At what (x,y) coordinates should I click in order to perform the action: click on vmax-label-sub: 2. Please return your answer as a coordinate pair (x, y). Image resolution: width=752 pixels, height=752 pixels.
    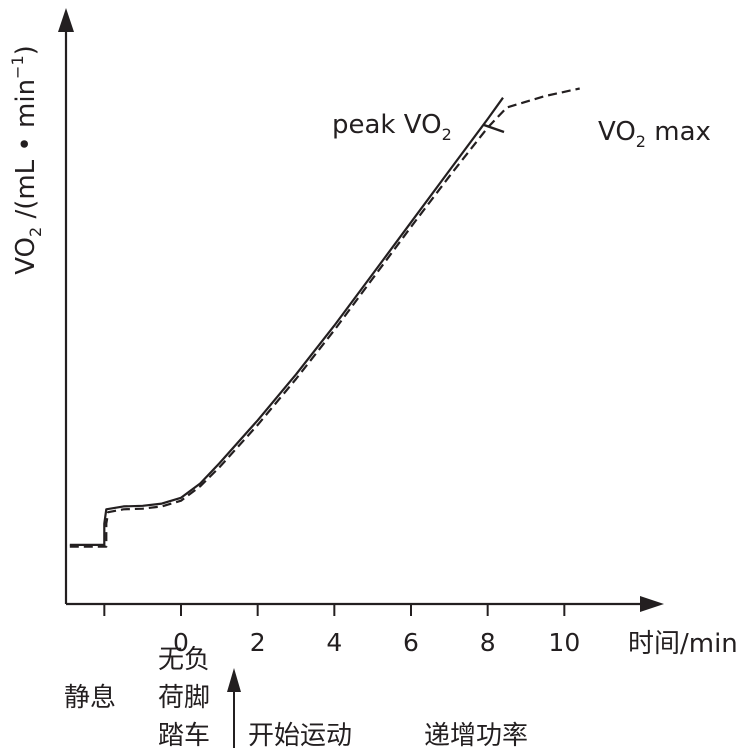
    Looking at the image, I should click on (641, 141).